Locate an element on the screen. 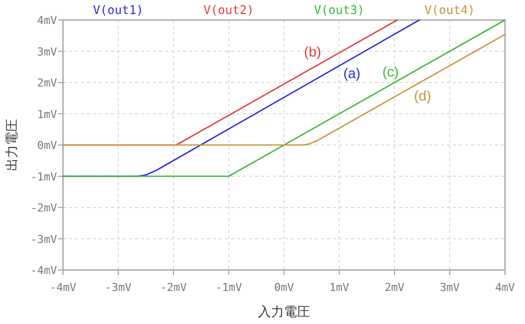 The height and width of the screenshot is (324, 525). y-tick-label: 0mV is located at coordinates (47, 145).